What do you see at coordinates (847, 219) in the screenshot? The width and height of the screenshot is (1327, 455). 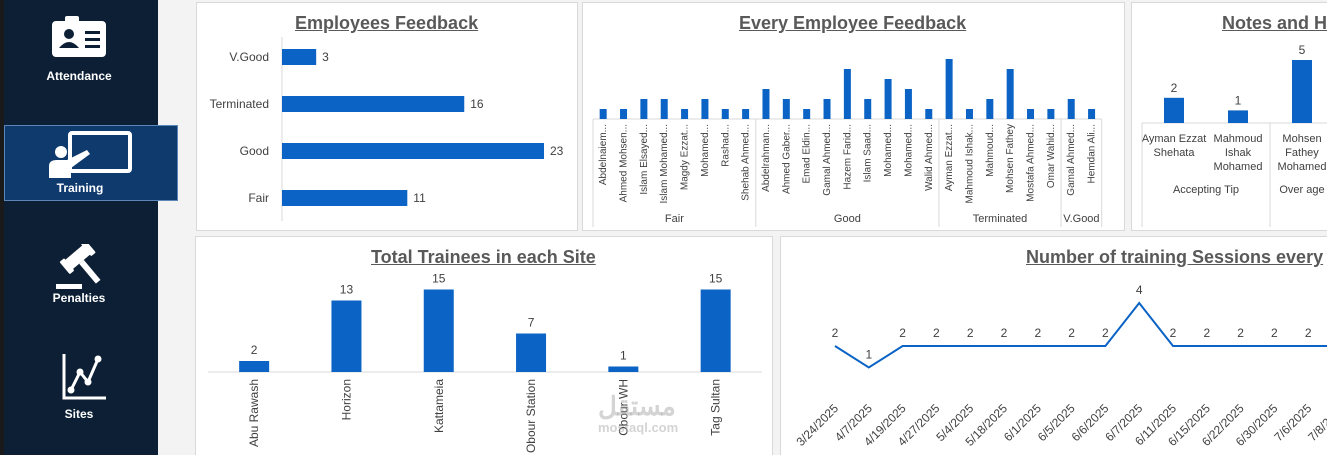 I see `group-label: Good` at bounding box center [847, 219].